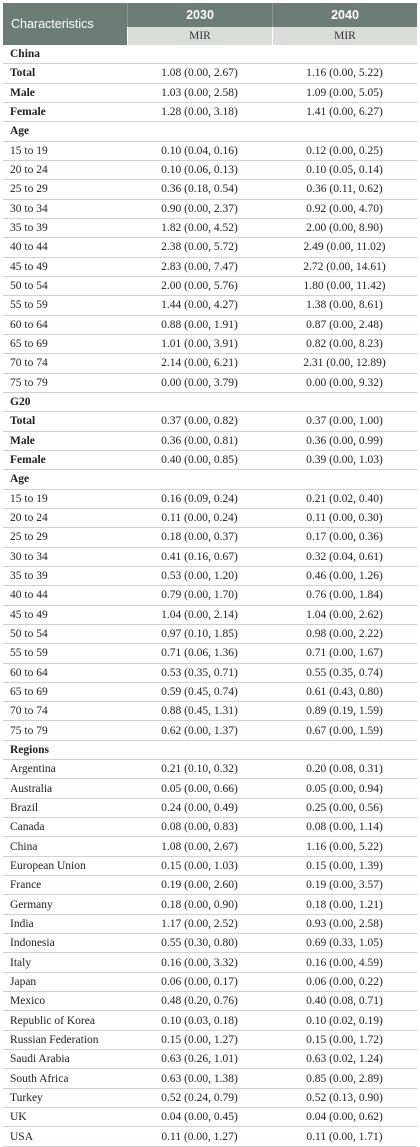  What do you see at coordinates (344, 865) in the screenshot?
I see `mir-2040-cell: 0.15 (0.00, 1.39)` at bounding box center [344, 865].